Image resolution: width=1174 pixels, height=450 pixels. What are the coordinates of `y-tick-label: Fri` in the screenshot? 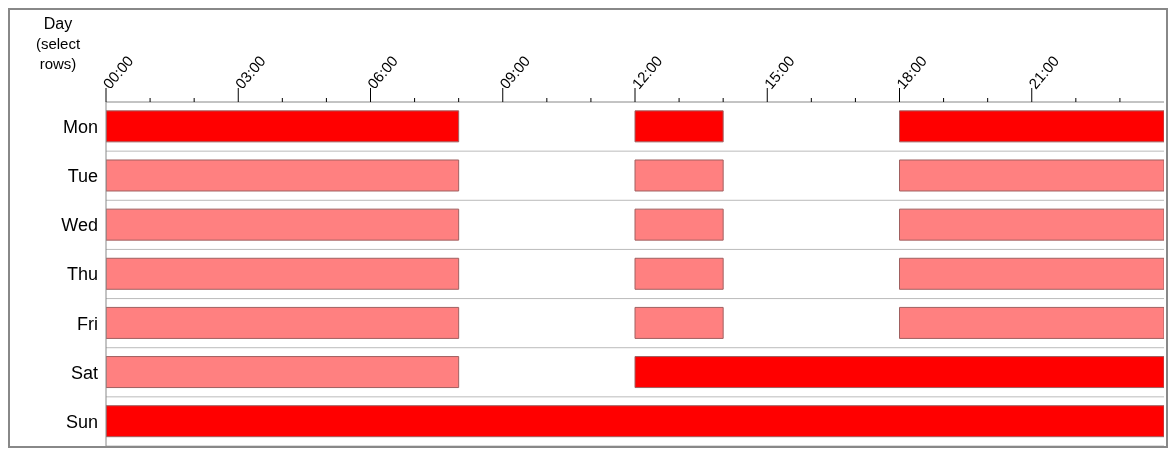 It's located at (87, 323).